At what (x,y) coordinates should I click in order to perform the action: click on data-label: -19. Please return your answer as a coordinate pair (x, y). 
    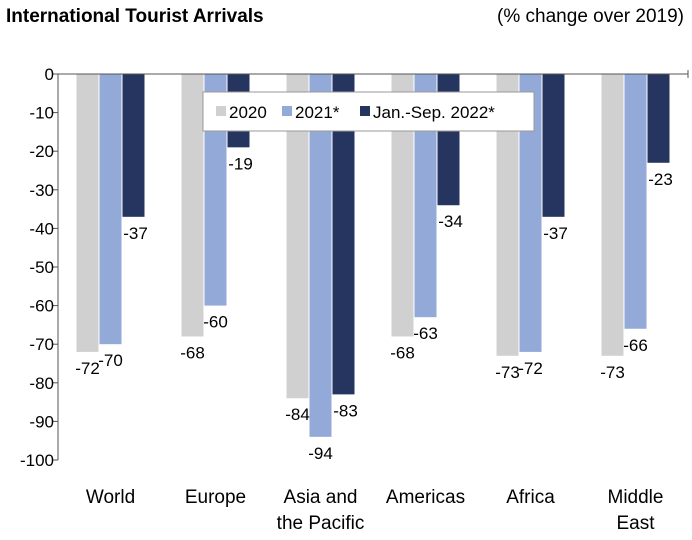
    Looking at the image, I should click on (240, 163).